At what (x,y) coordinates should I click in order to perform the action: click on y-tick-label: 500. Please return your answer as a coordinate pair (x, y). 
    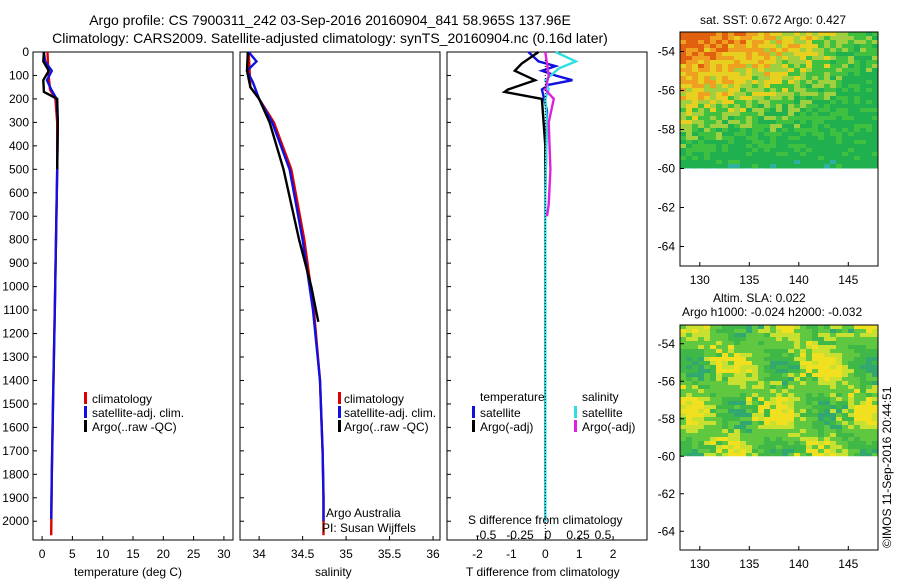
    Looking at the image, I should click on (19, 169).